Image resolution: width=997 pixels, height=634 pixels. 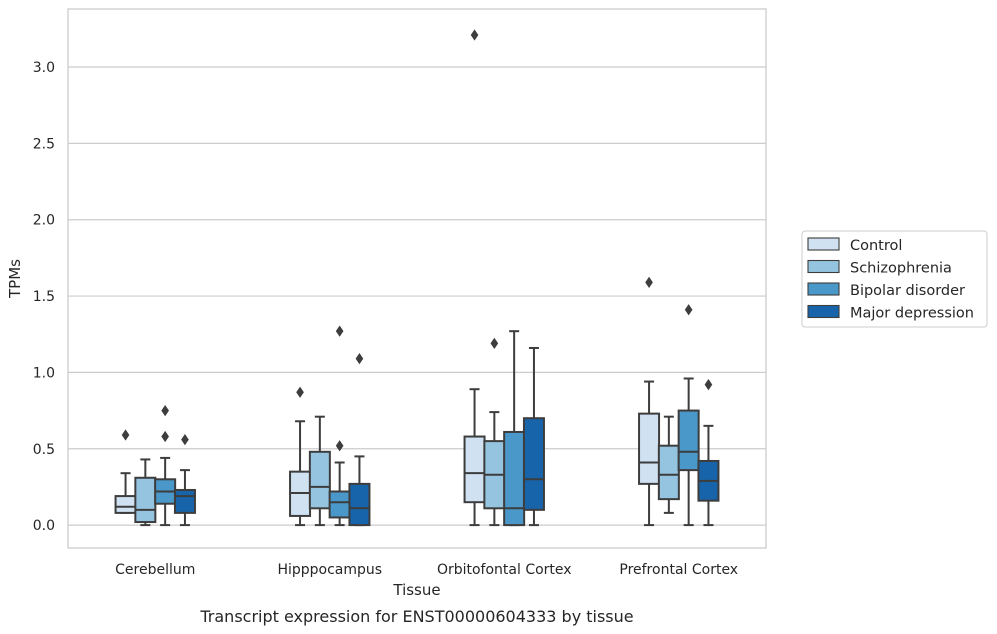 I want to click on legend-label: Schizophrenia, so click(x=901, y=269).